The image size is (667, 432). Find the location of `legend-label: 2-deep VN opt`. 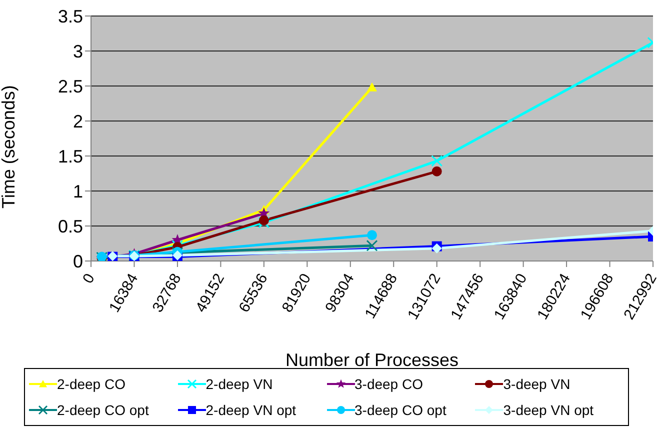

legend-label: 2-deep VN opt is located at coordinates (251, 410).